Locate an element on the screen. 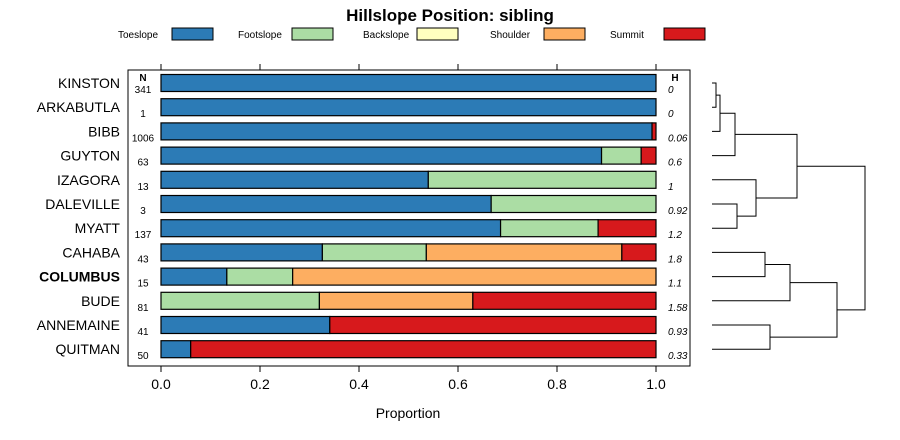  chart-title: Hillslope Position: sibling is located at coordinates (450, 15).